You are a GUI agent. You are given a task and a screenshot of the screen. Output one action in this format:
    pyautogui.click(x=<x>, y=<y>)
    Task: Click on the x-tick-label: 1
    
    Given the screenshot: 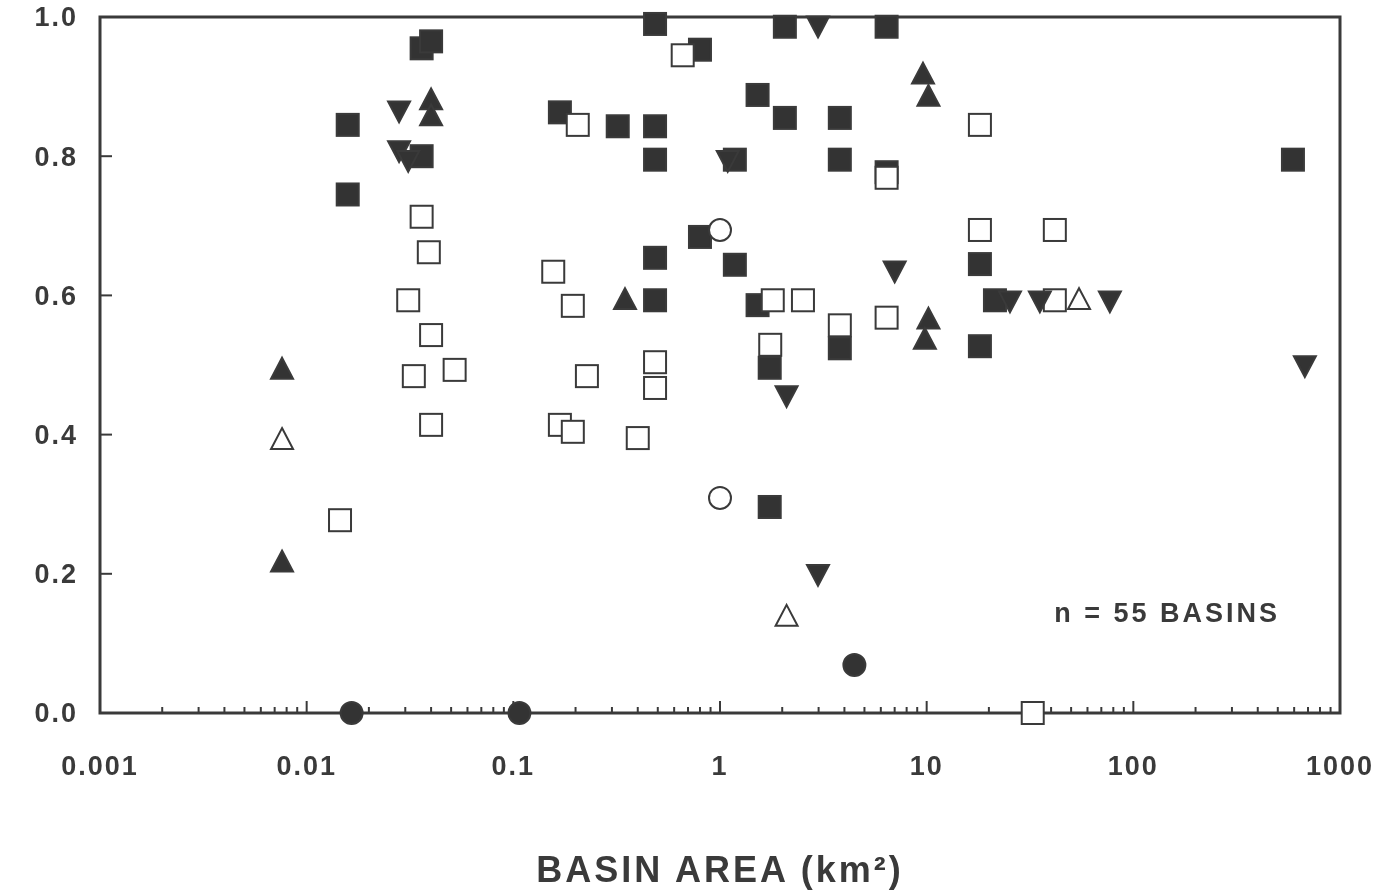 What is the action you would take?
    pyautogui.click(x=720, y=766)
    